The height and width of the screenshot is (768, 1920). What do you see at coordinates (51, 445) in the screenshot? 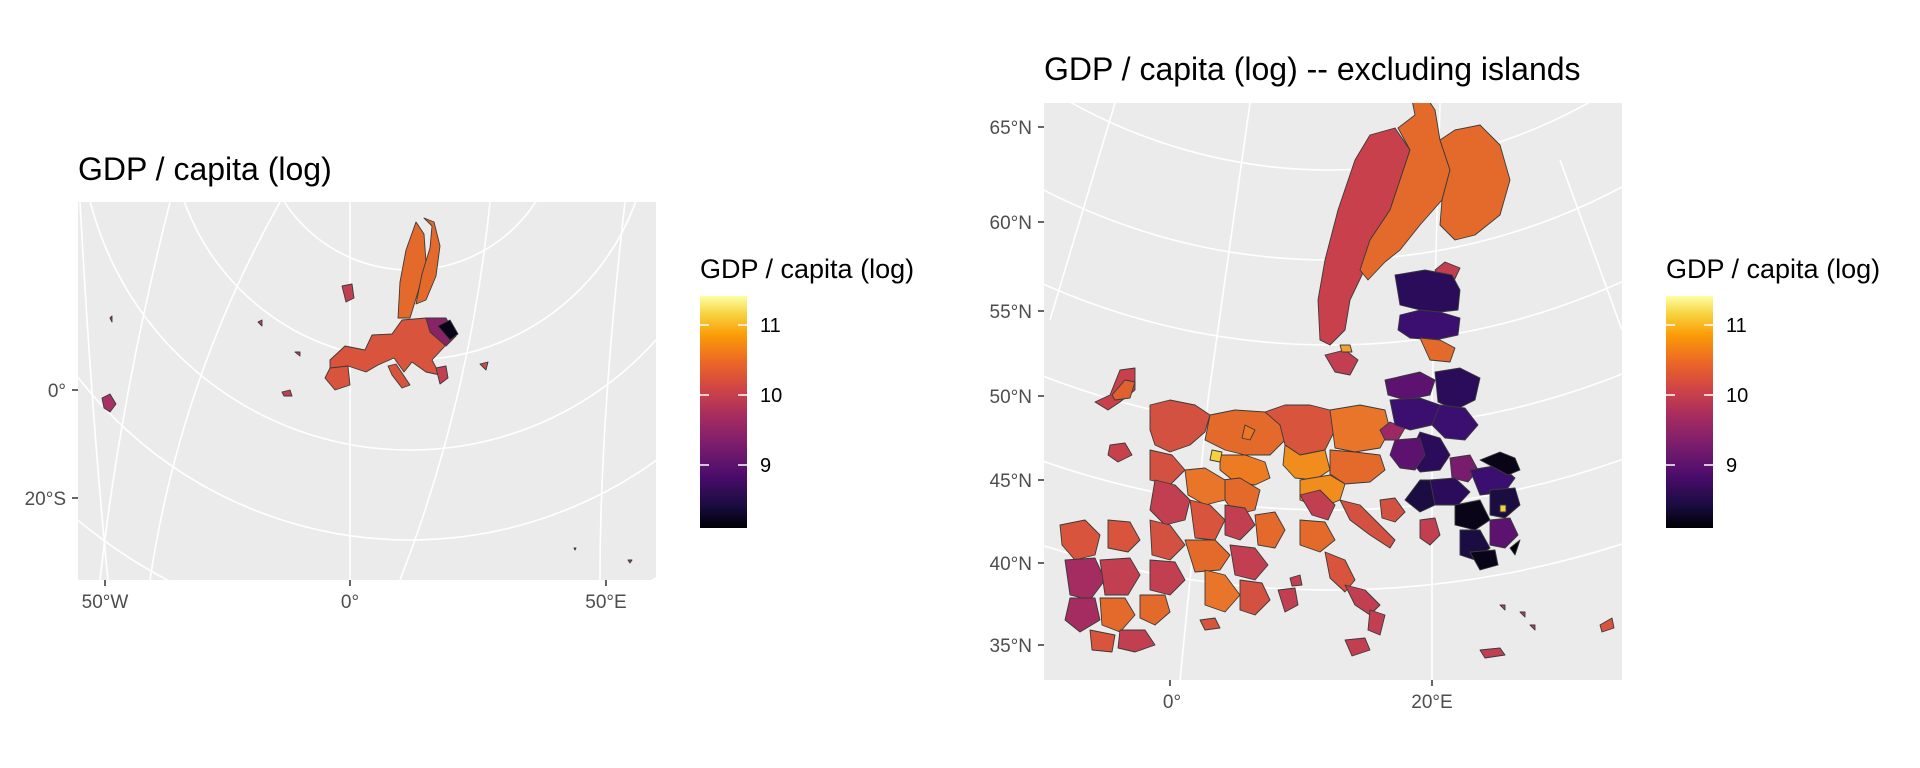
I see `left-y-axis: 0° 20°S` at bounding box center [51, 445].